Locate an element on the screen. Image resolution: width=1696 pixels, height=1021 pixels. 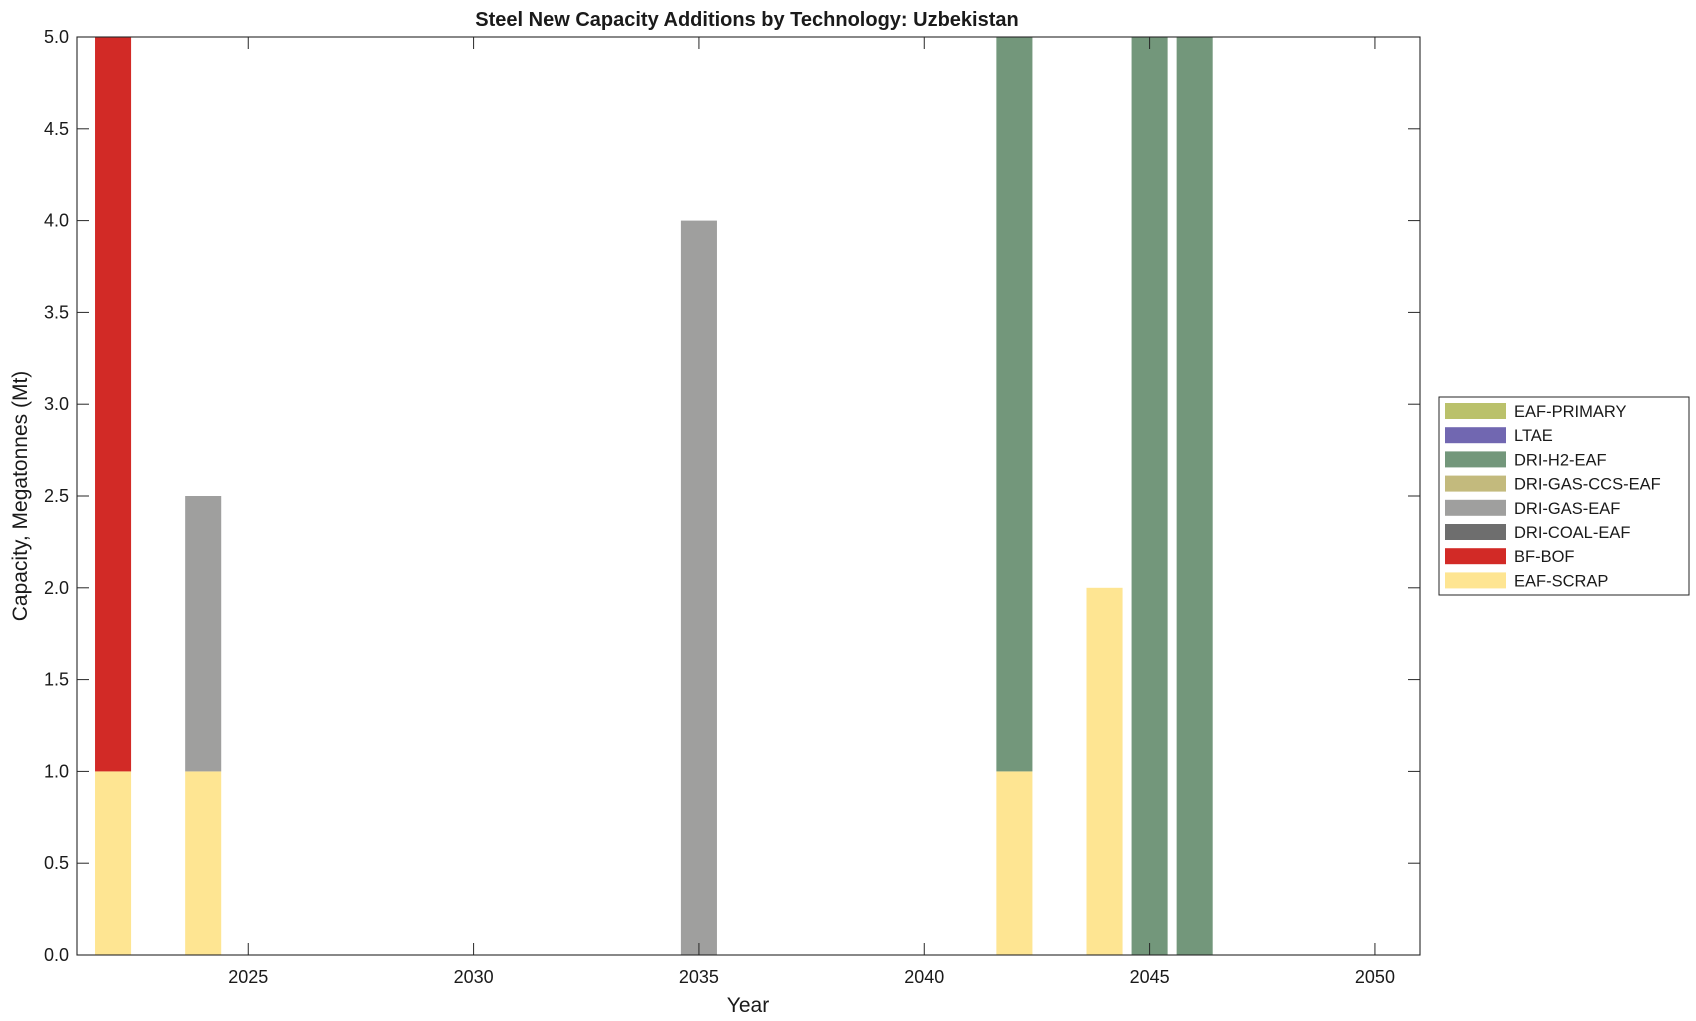
bar-dri-h2-eaf-2046 is located at coordinates (1194, 496).